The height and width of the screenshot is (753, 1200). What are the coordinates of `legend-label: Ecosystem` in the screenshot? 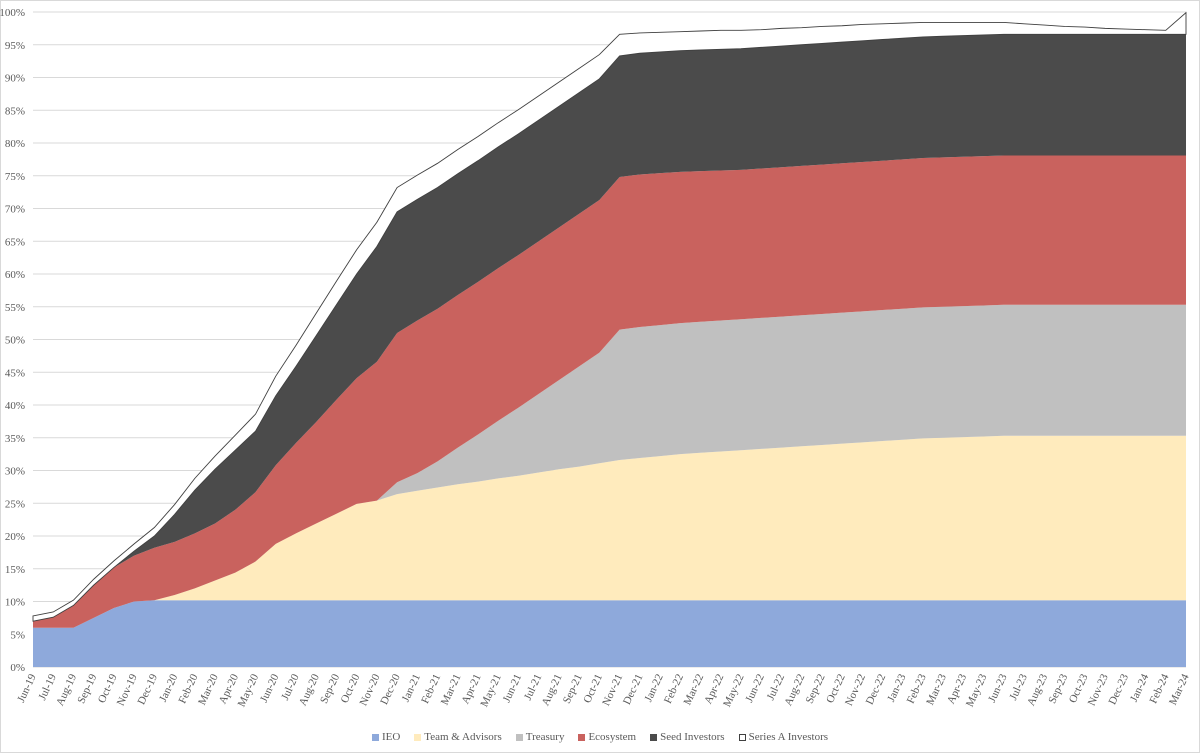 It's located at (612, 737).